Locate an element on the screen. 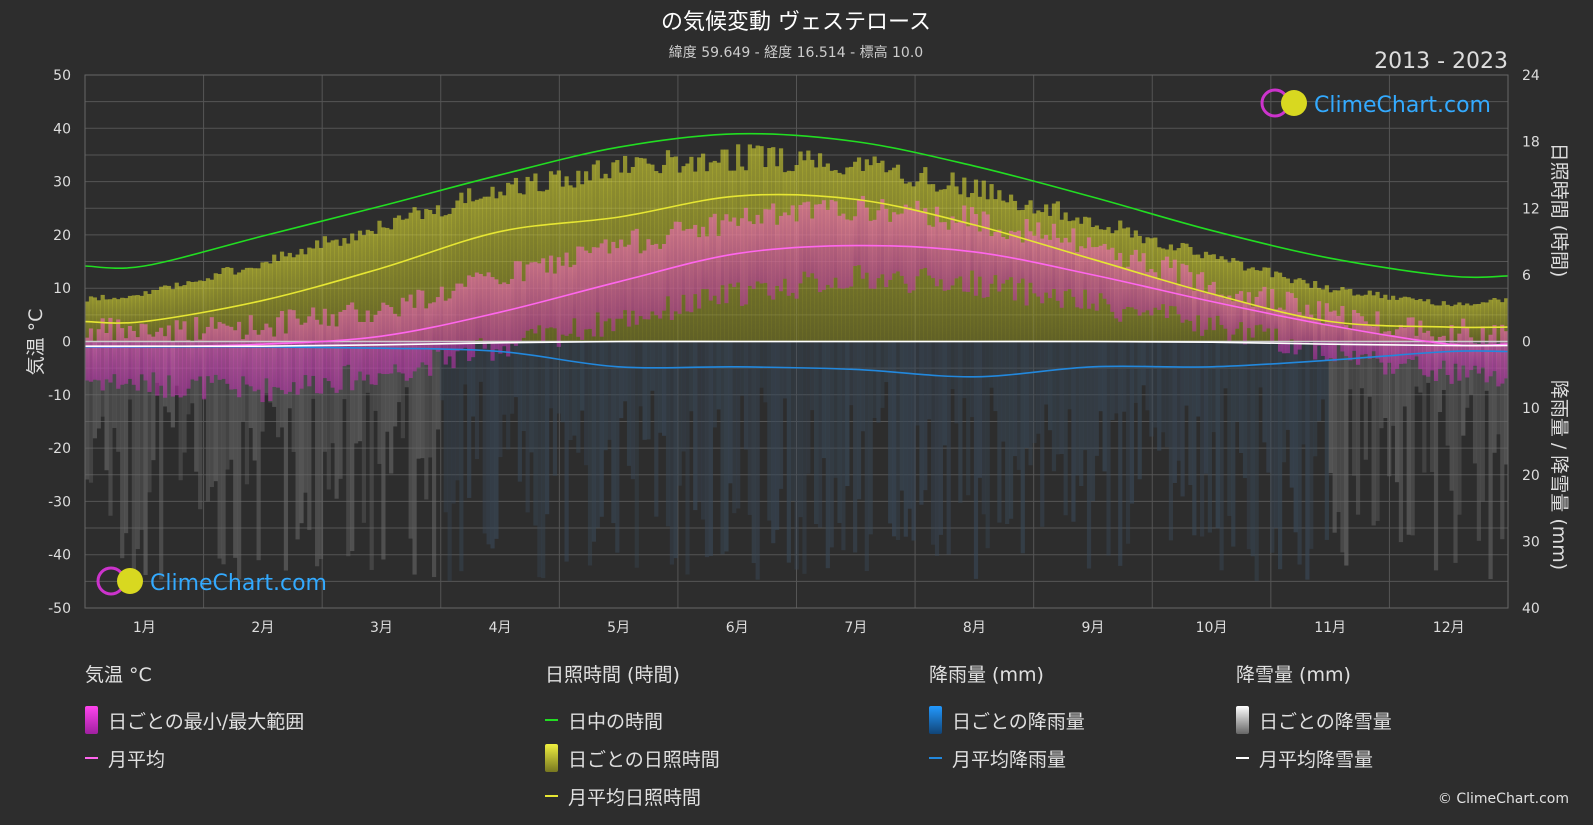  x-tick-label: 2月 is located at coordinates (262, 628).